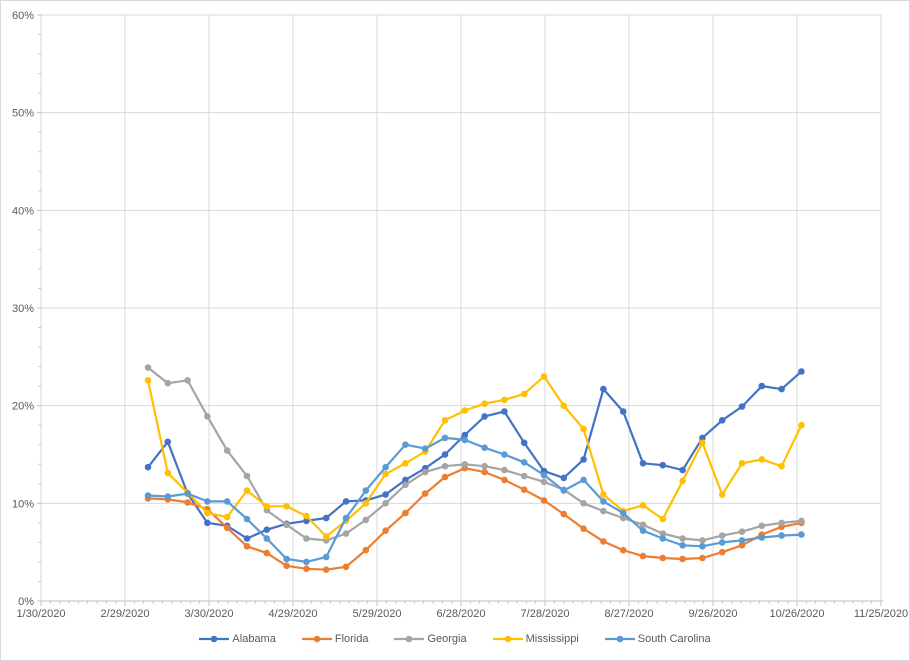  Describe the element at coordinates (535, 639) in the screenshot. I see `legend-item-mississippi: Mississippi` at that location.